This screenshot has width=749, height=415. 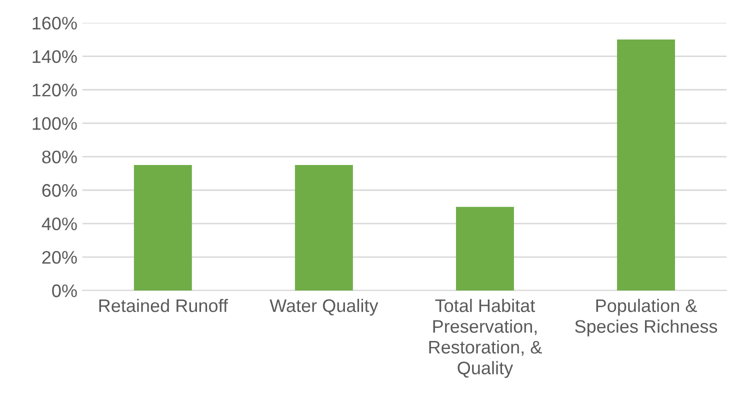 I want to click on y-tick-label: 80%, so click(x=59, y=157).